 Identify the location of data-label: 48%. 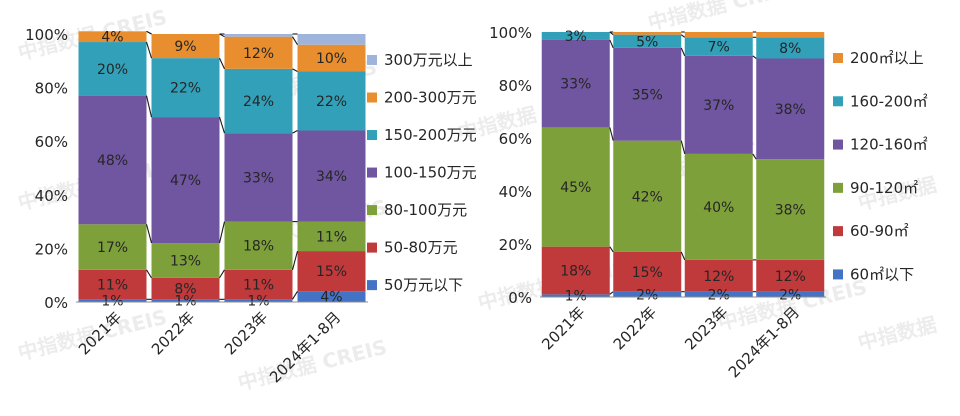
(112, 161).